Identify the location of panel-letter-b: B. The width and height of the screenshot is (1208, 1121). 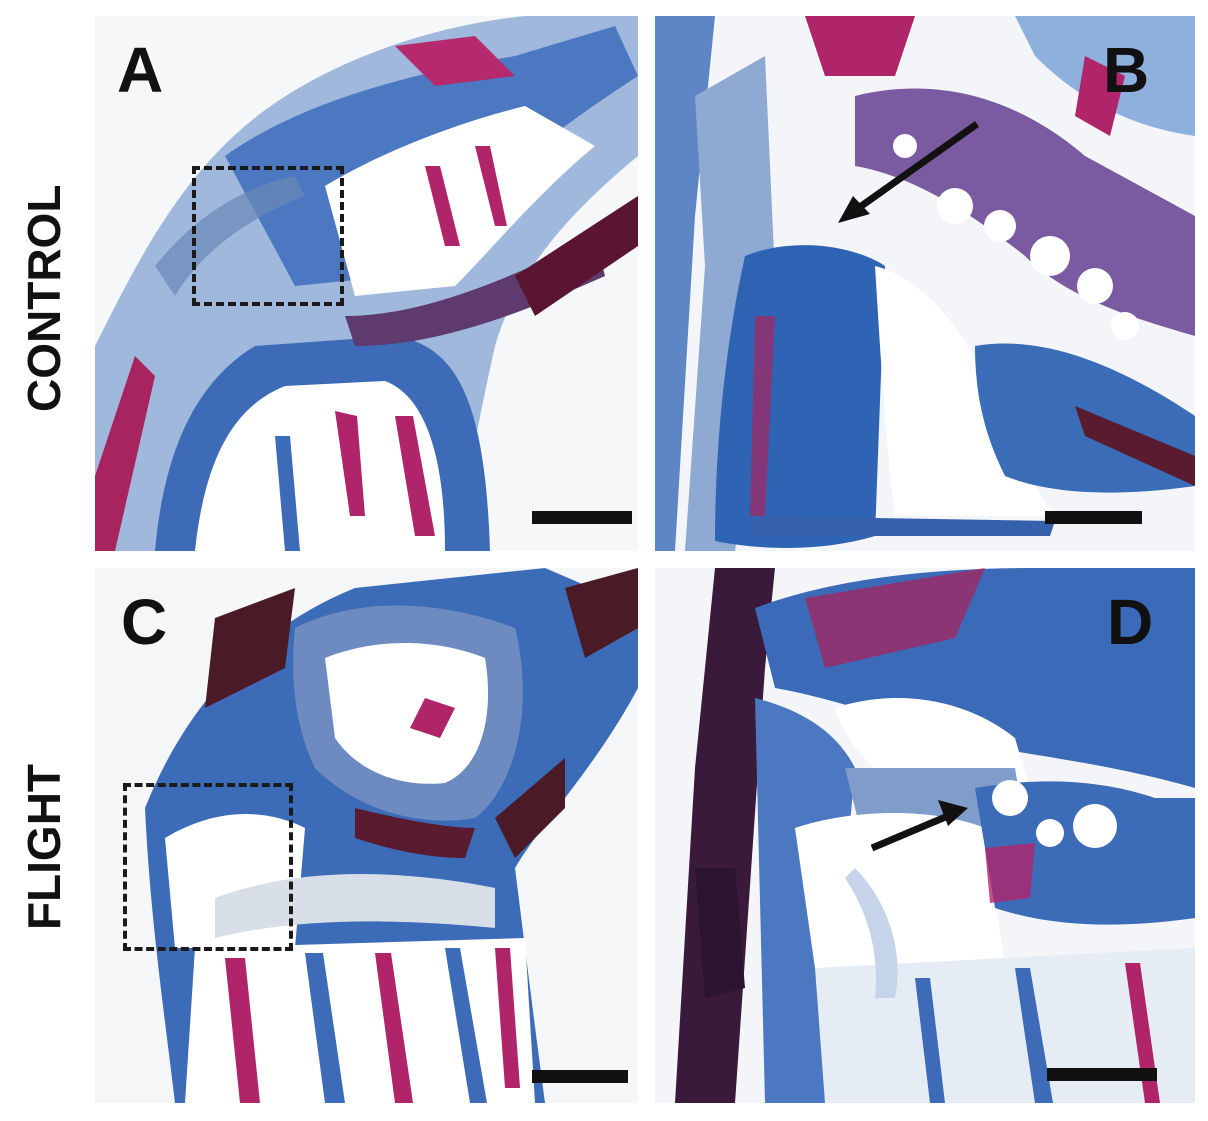
(1126, 70).